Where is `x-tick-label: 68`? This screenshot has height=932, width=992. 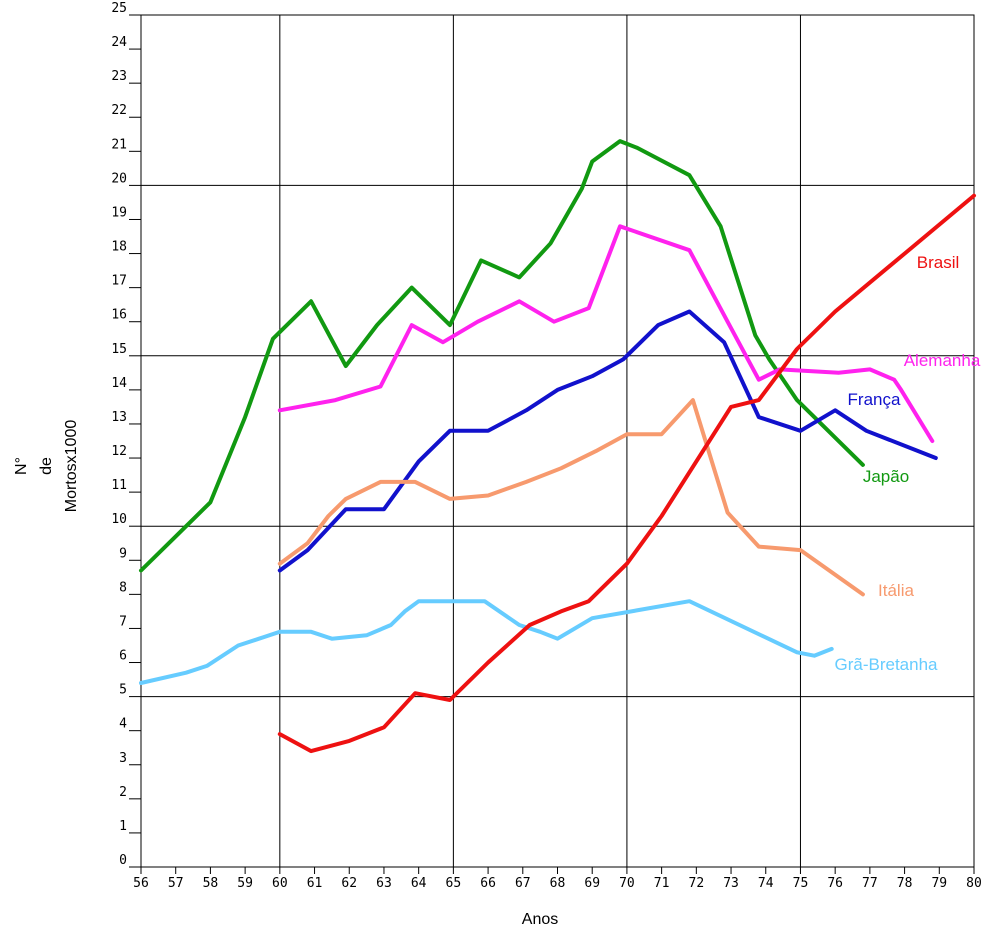 x-tick-label: 68 is located at coordinates (558, 883).